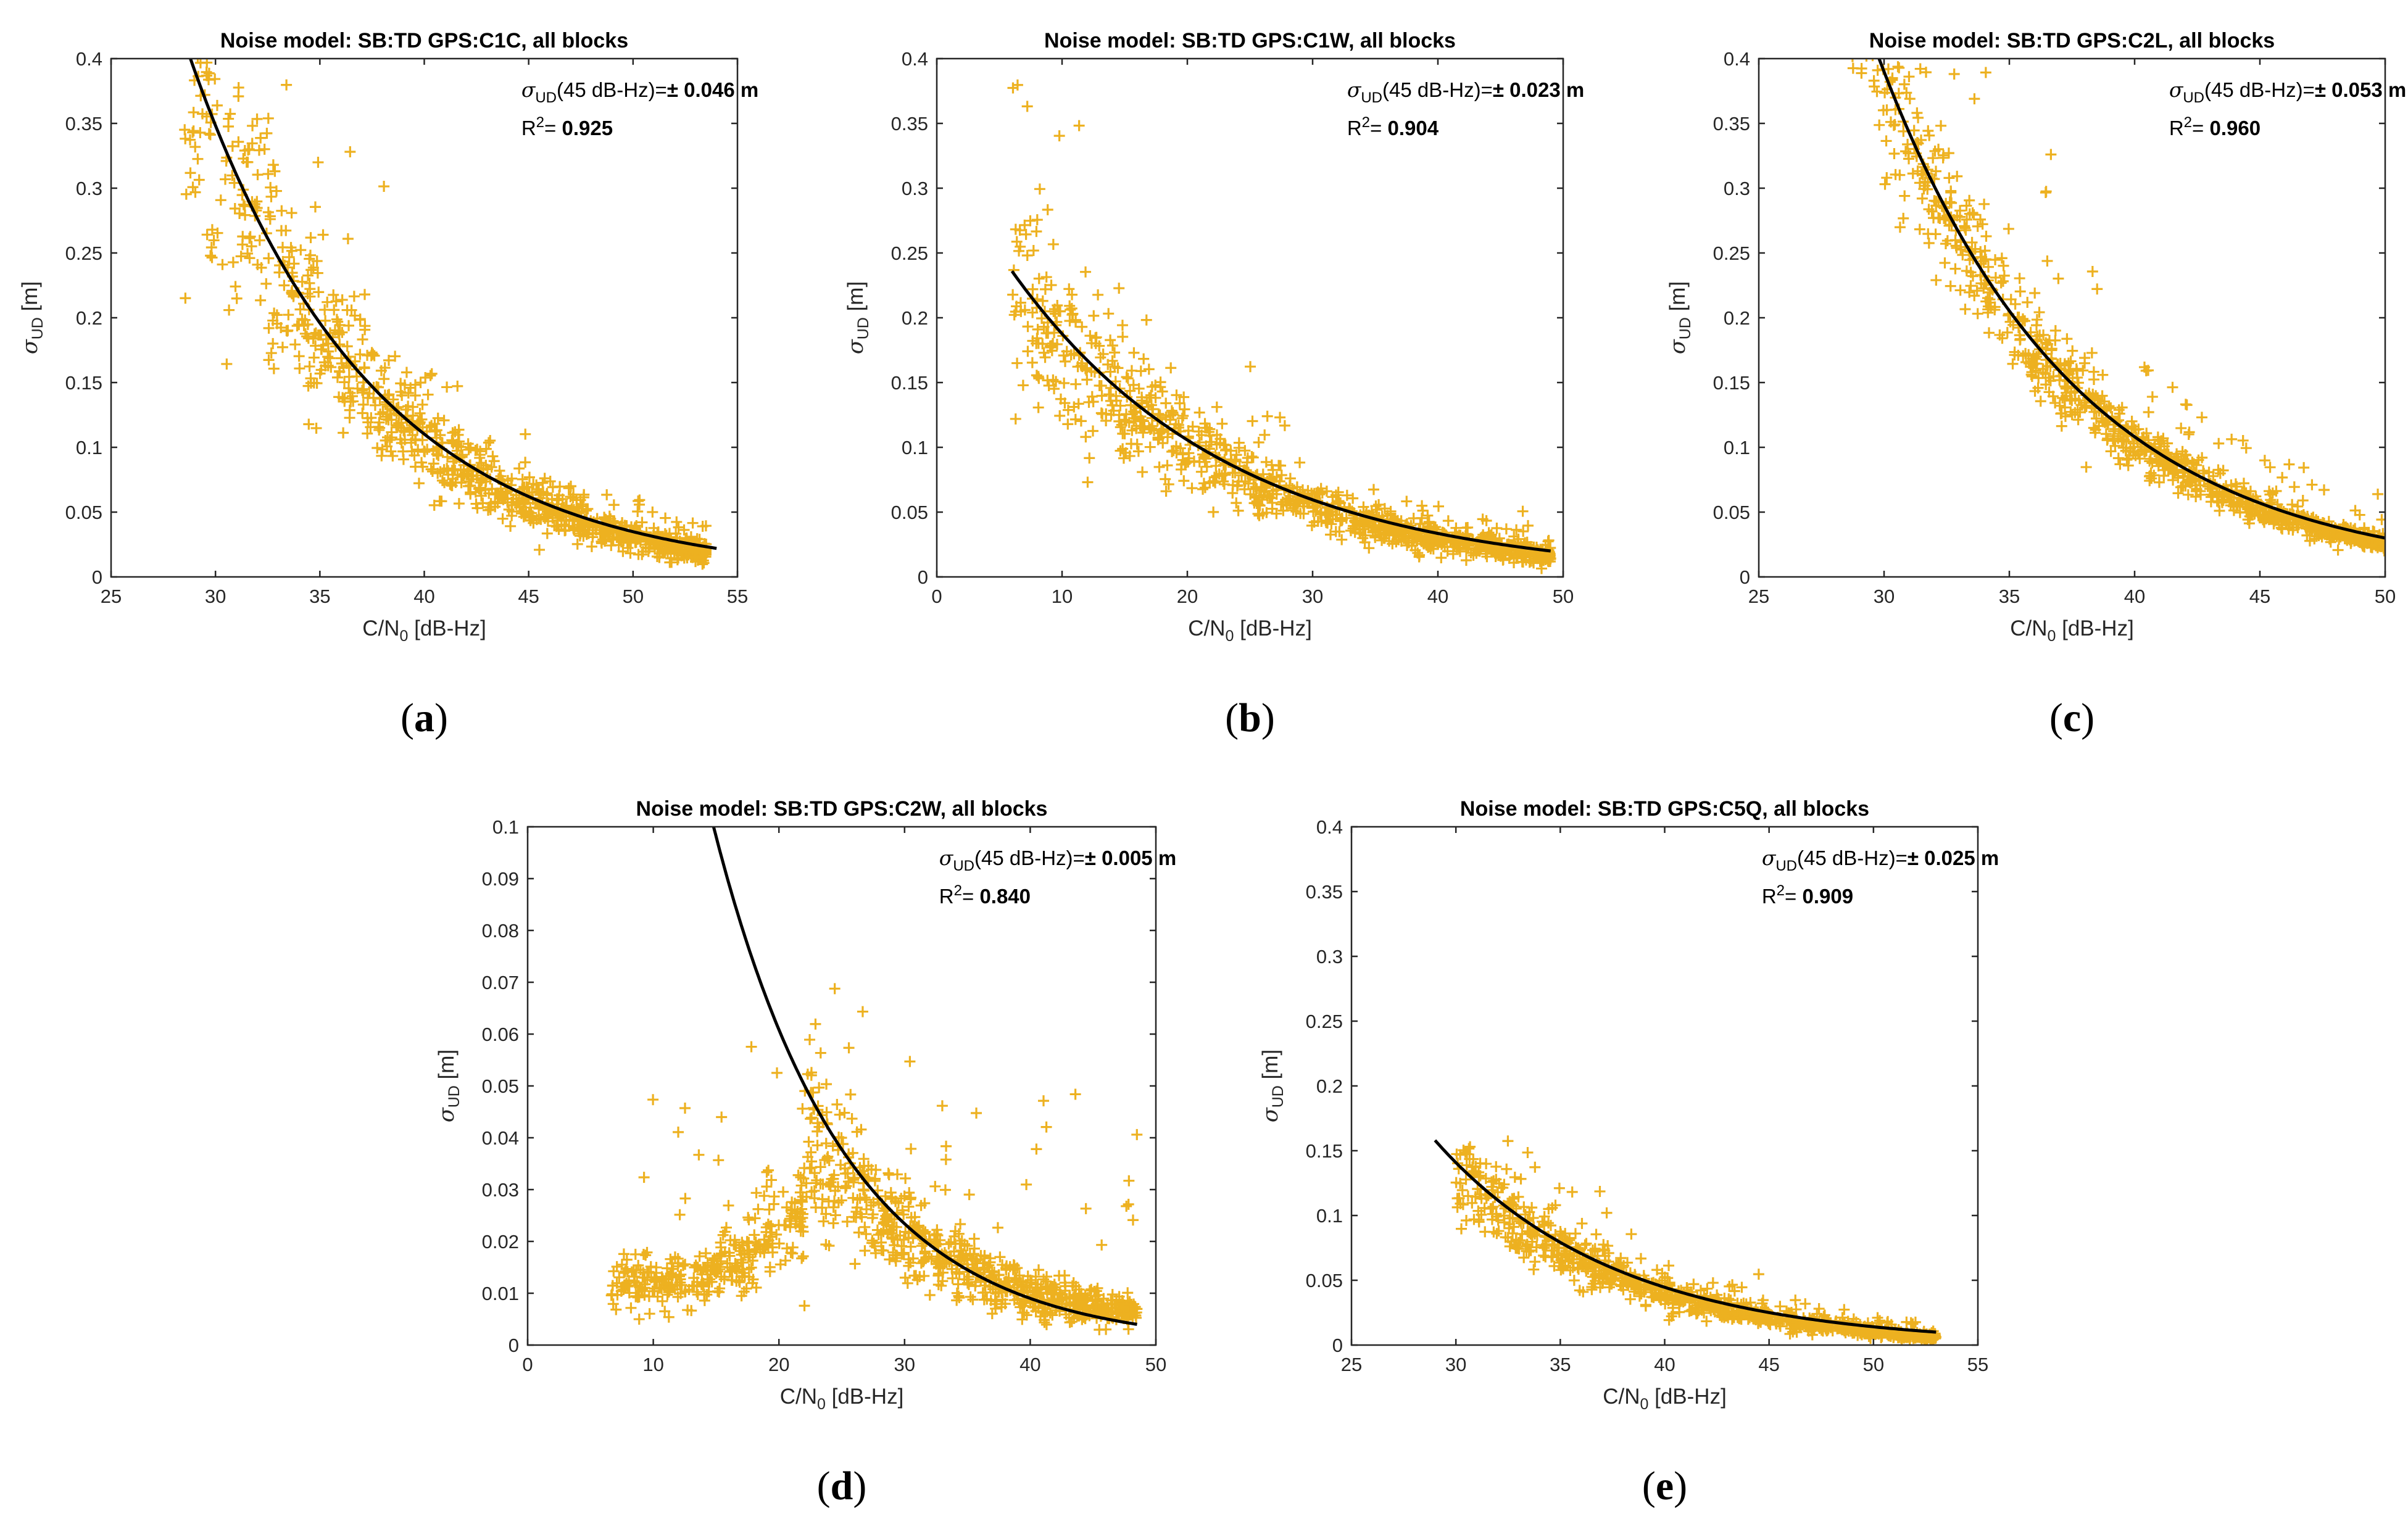 The image size is (2408, 1524). What do you see at coordinates (2009, 596) in the screenshot?
I see `x-tick-label: 35` at bounding box center [2009, 596].